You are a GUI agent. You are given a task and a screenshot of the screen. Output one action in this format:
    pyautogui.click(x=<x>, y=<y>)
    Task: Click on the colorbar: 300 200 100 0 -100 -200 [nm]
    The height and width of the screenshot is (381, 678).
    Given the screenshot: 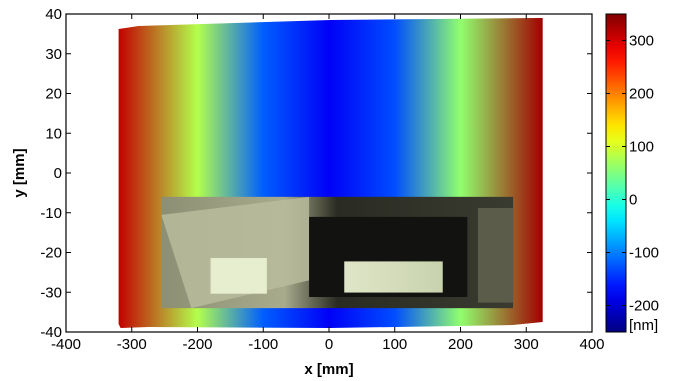 What is the action you would take?
    pyautogui.click(x=632, y=173)
    